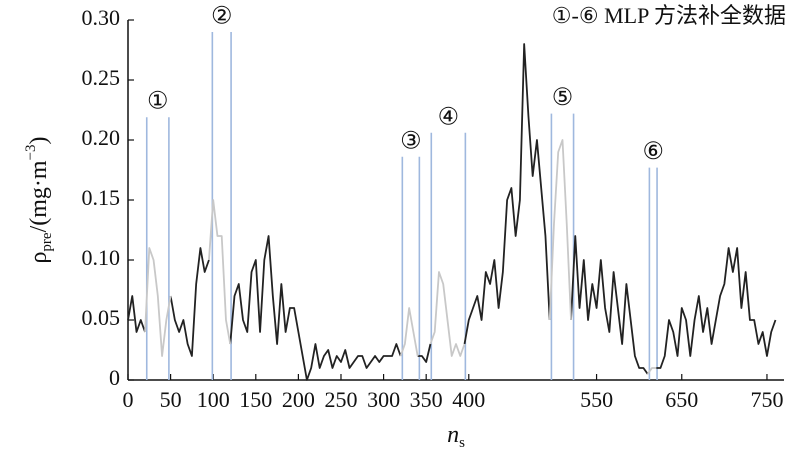 The image size is (800, 453). Describe the element at coordinates (462, 443) in the screenshot. I see `label-part: s` at that location.